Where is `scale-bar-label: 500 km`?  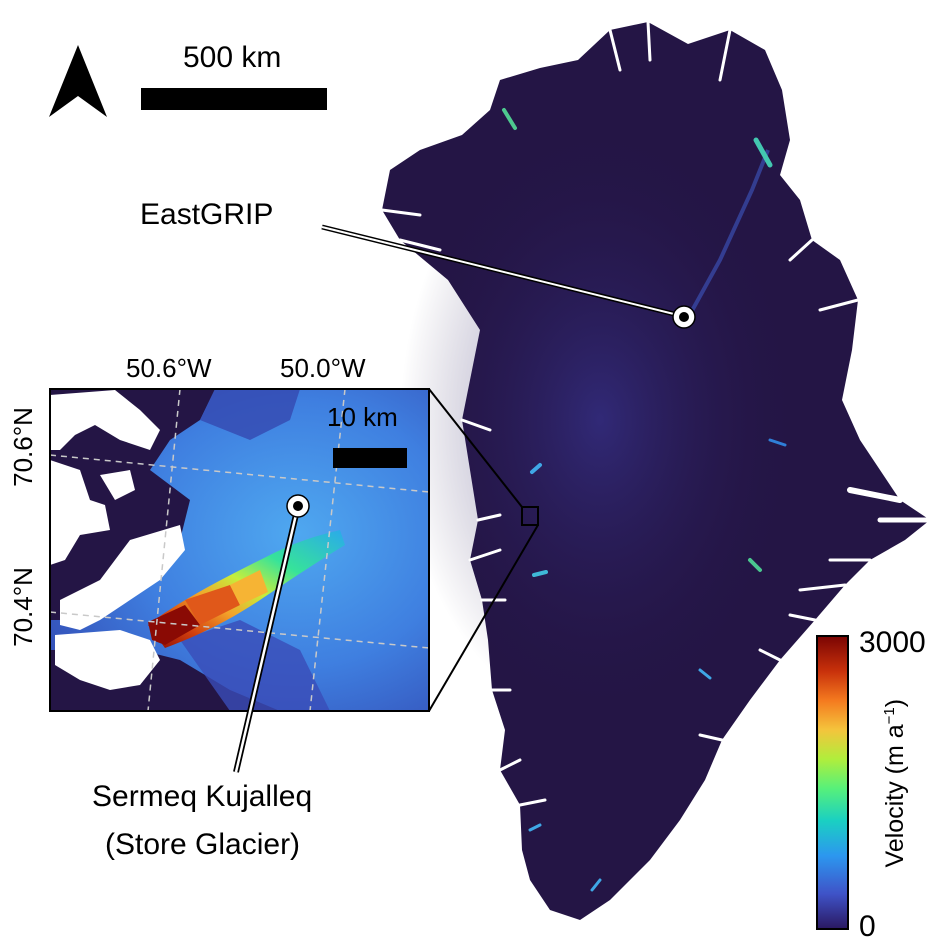
scale-bar-label: 500 km is located at coordinates (232, 57).